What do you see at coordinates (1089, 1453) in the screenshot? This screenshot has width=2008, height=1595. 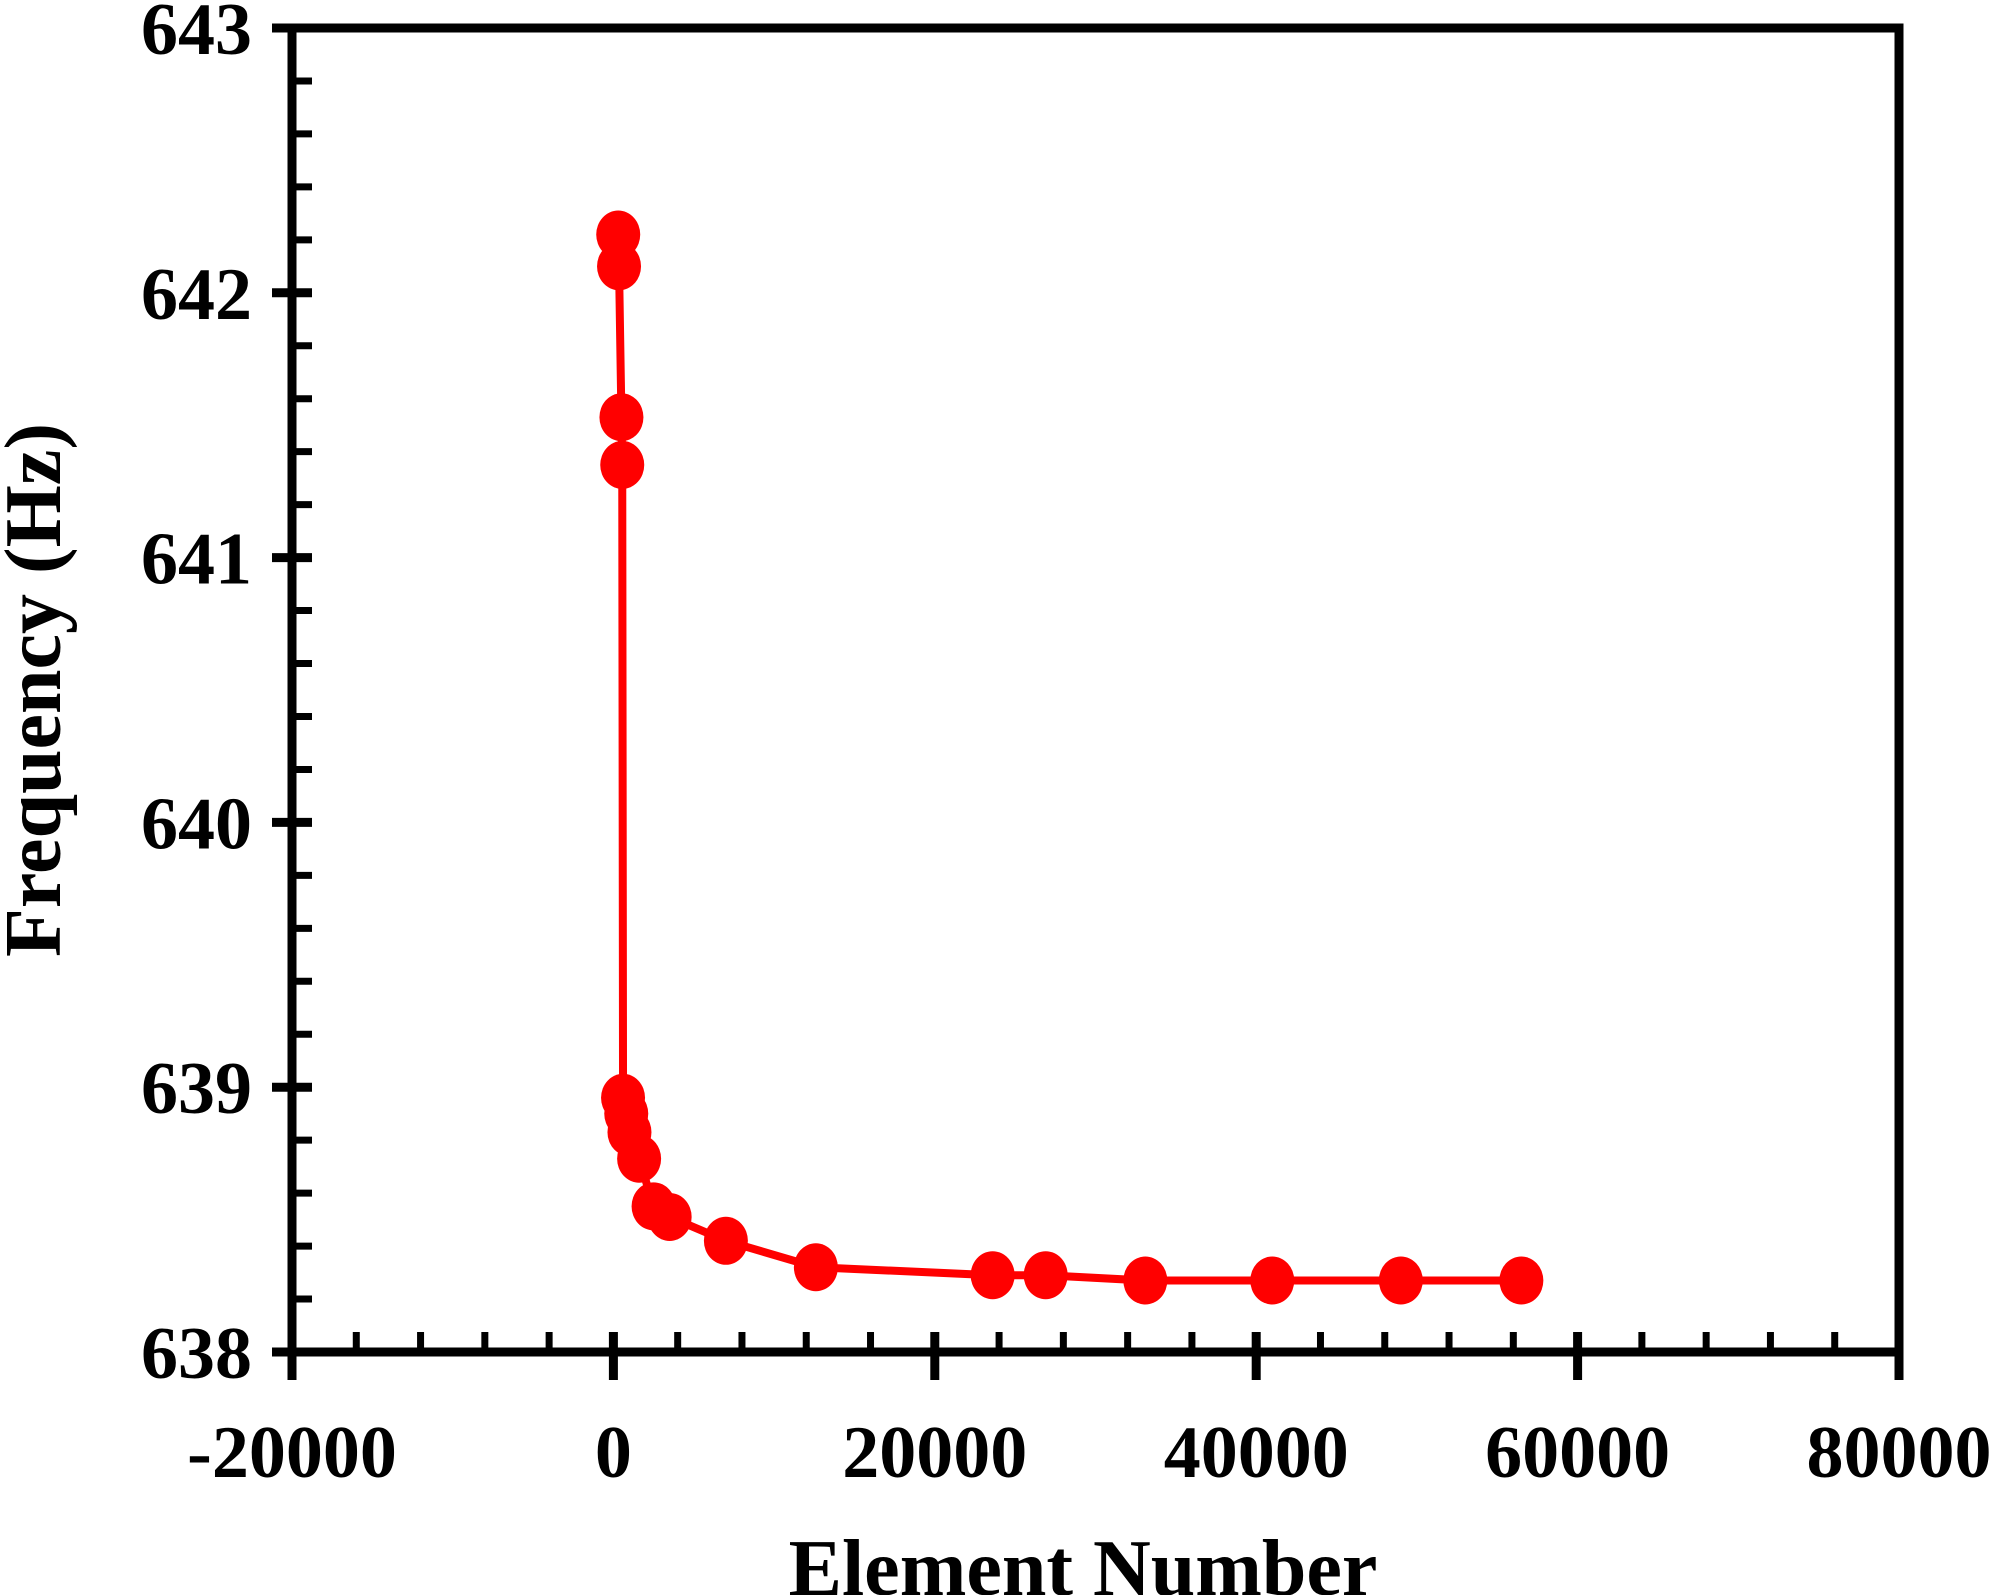 I see `x-axis-tick-labels: -20000 0 20000 40000 60000 80000` at bounding box center [1089, 1453].